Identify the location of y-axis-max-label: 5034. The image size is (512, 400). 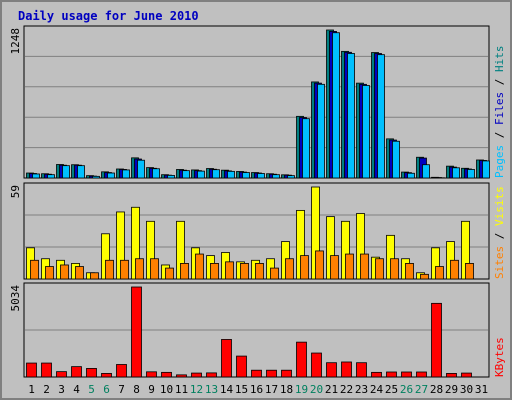
(15, 298).